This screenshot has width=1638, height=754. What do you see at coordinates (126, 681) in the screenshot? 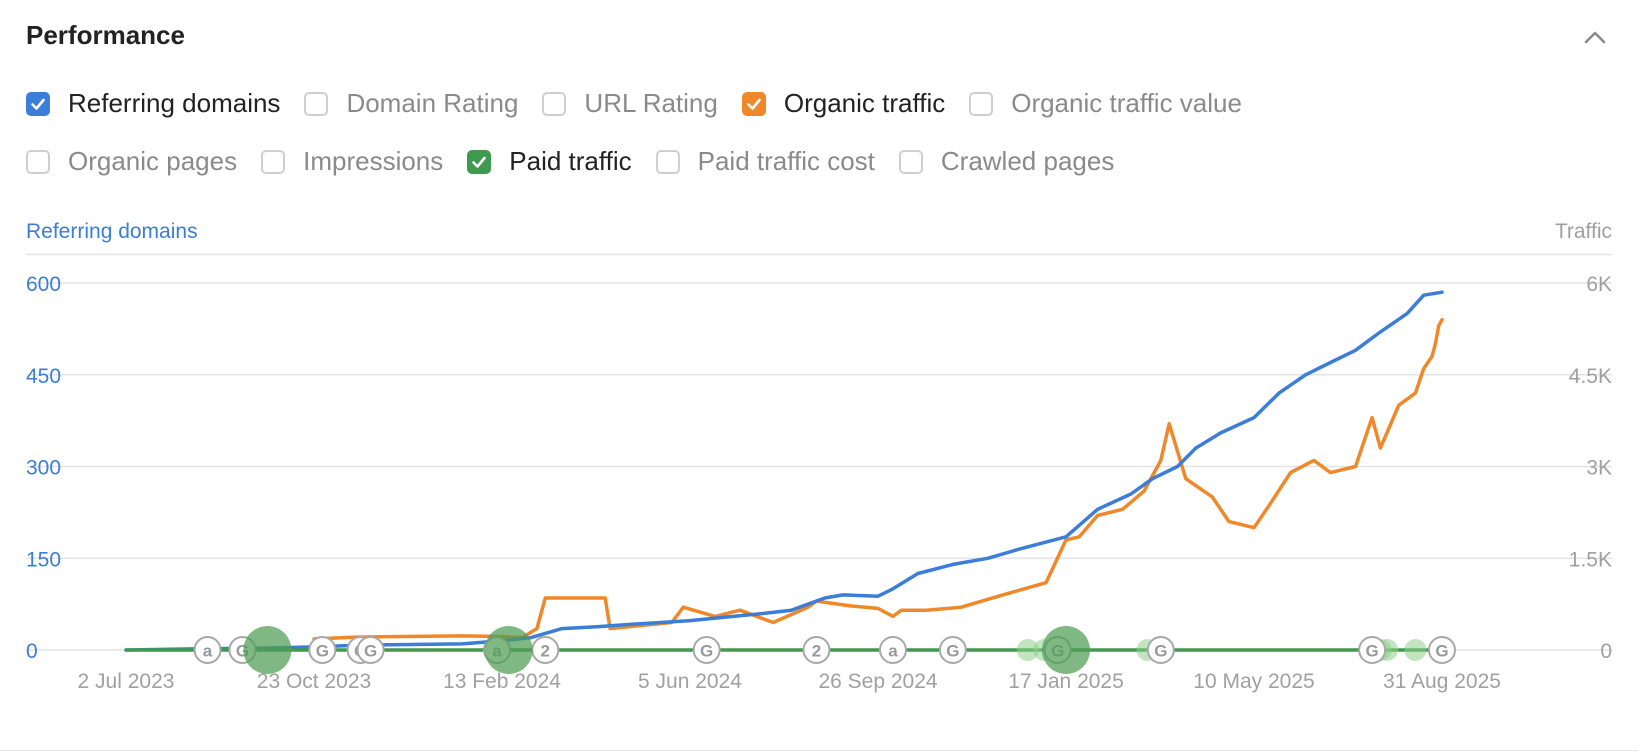
I see `x-axis-tick: 2 Jul 2023` at bounding box center [126, 681].